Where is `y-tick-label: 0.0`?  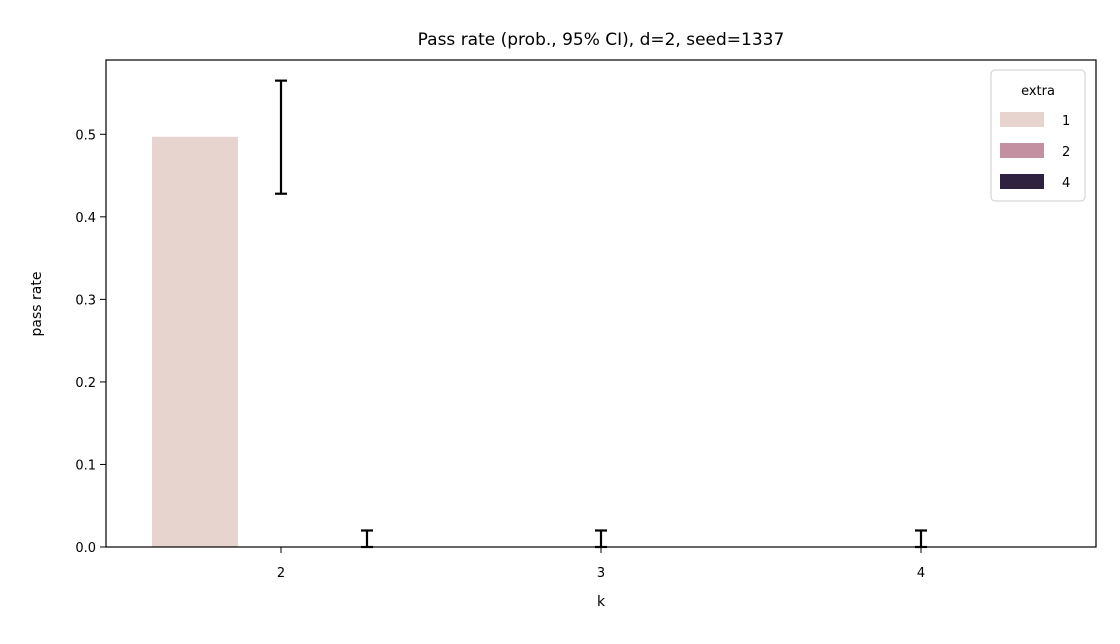
y-tick-label: 0.0 is located at coordinates (85, 548).